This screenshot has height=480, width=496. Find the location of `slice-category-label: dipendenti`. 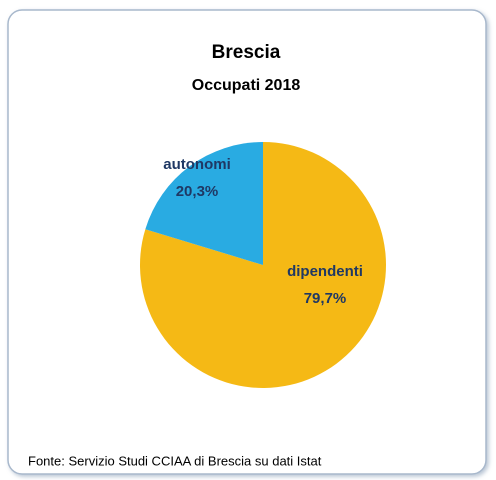

slice-category-label: dipendenti is located at coordinates (325, 271).